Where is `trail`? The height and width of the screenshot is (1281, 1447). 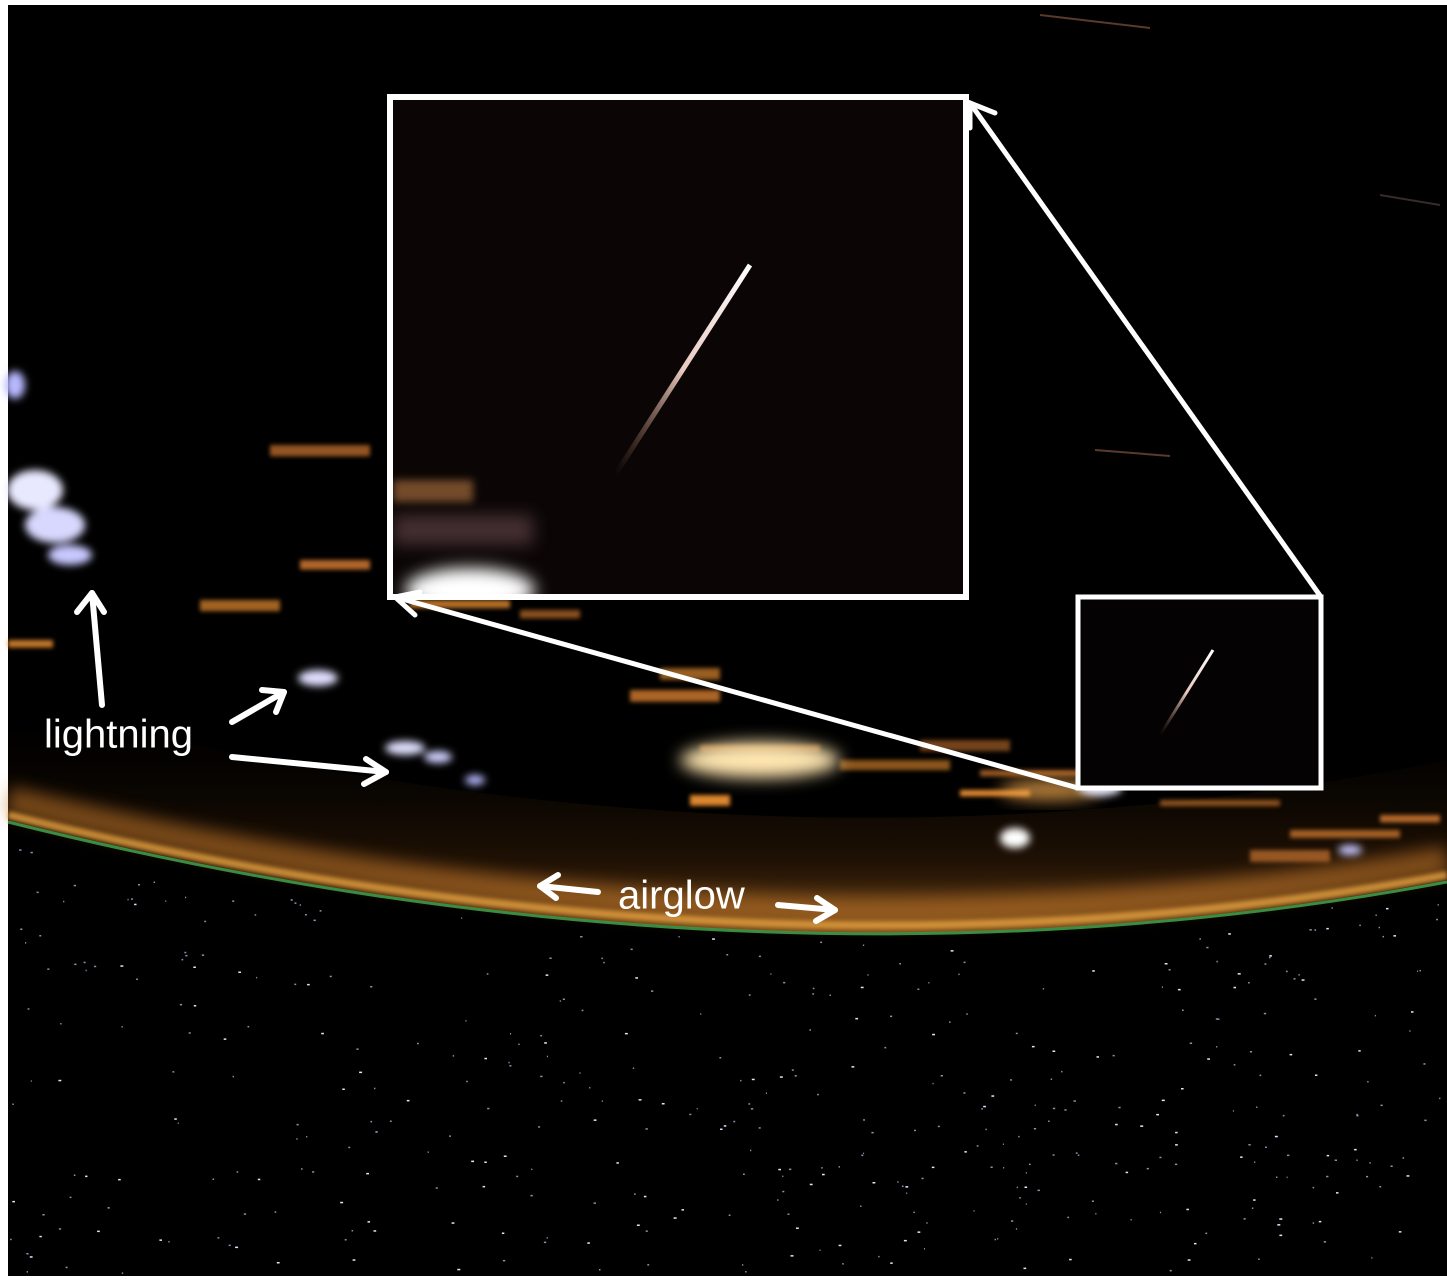 trail is located at coordinates (1410, 200).